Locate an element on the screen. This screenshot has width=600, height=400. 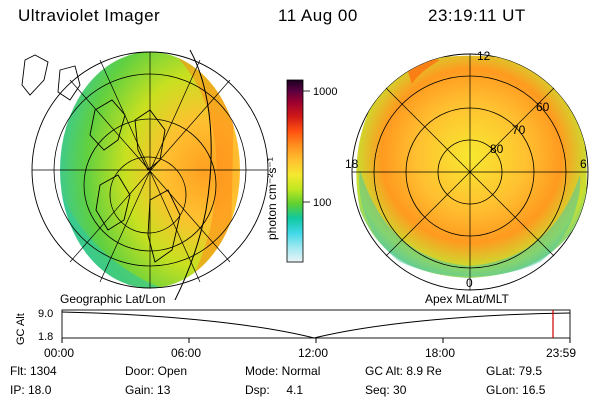
colorbar-label-1000: 1000 is located at coordinates (325, 92).